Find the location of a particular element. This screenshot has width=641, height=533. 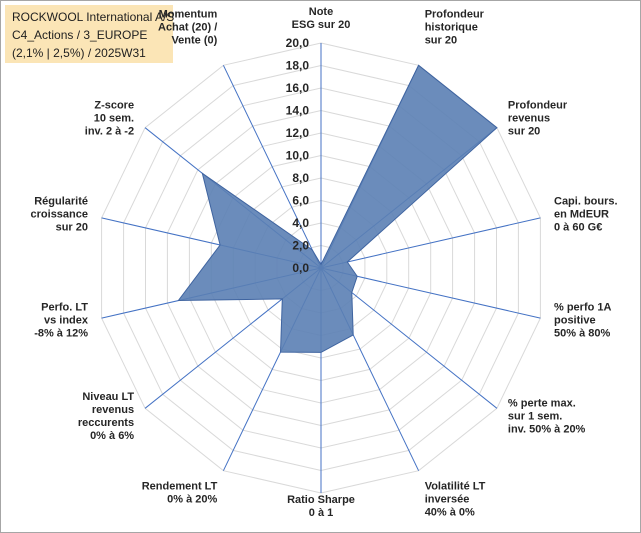

axis-label-12-line-0: Z-score is located at coordinates (114, 106).